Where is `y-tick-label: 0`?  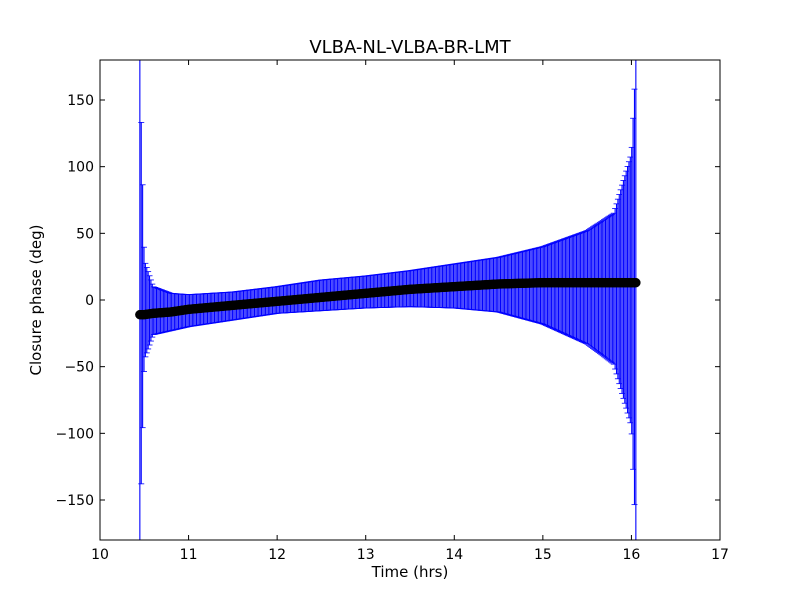 y-tick-label: 0 is located at coordinates (89, 301).